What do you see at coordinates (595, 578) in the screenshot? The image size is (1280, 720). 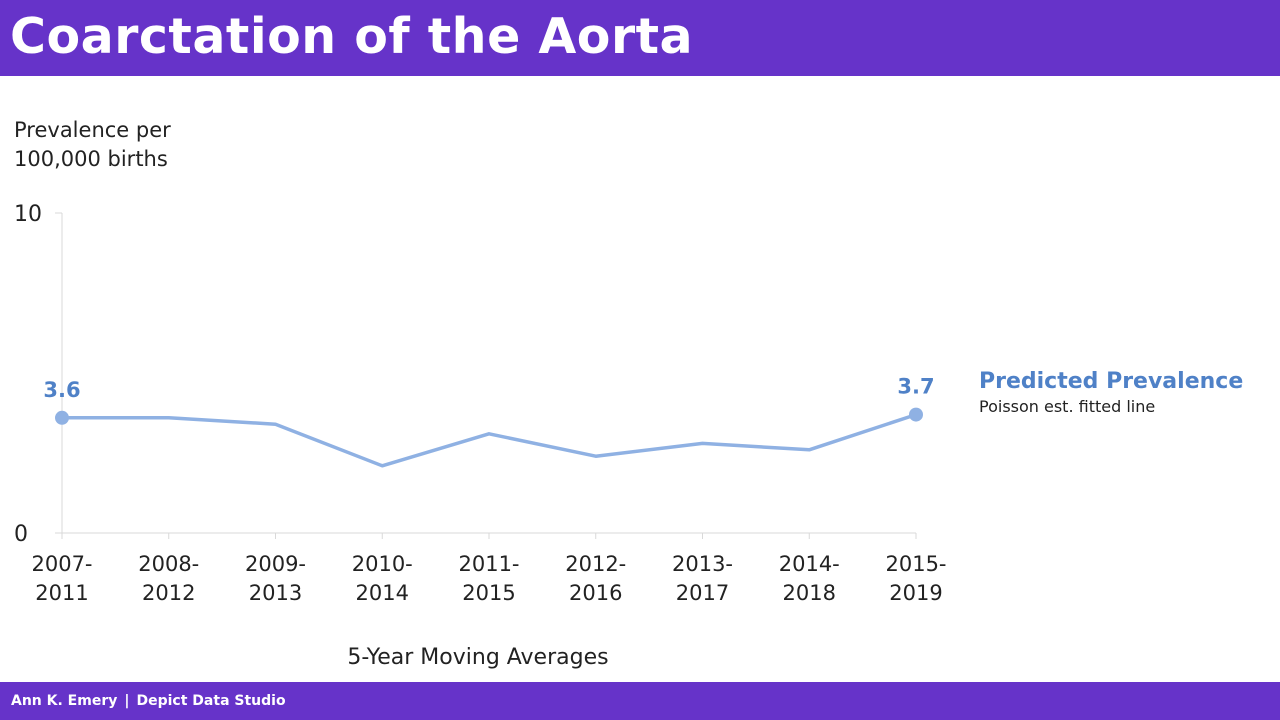 I see `x-tick-label: 2012-2016` at bounding box center [595, 578].